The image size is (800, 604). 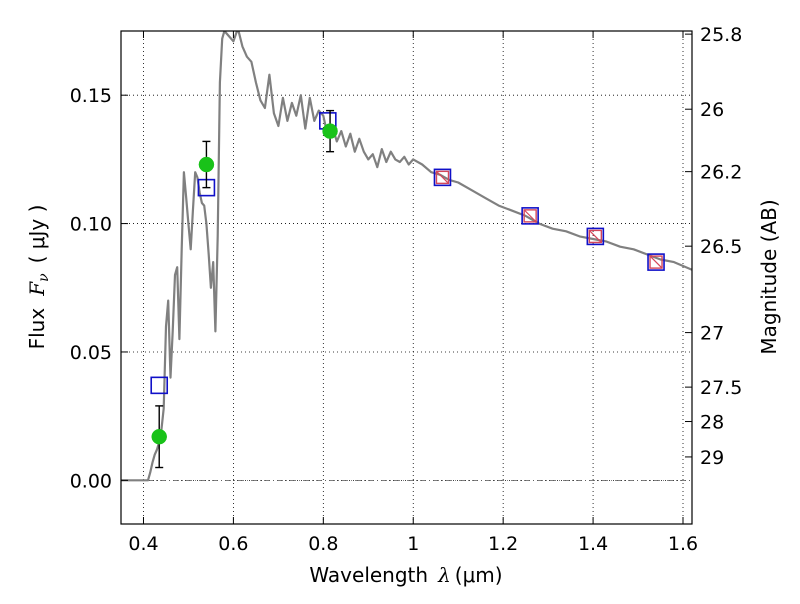 I want to click on y2-tick-label: 25.8, so click(x=721, y=35).